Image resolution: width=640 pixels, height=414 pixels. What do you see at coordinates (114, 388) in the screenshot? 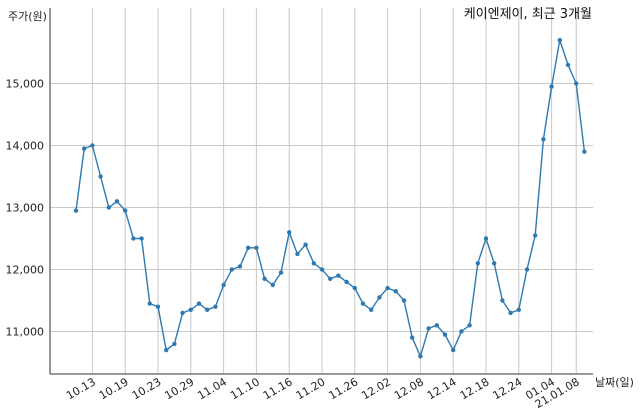
I see `x-tick-label: 10.19` at bounding box center [114, 388].